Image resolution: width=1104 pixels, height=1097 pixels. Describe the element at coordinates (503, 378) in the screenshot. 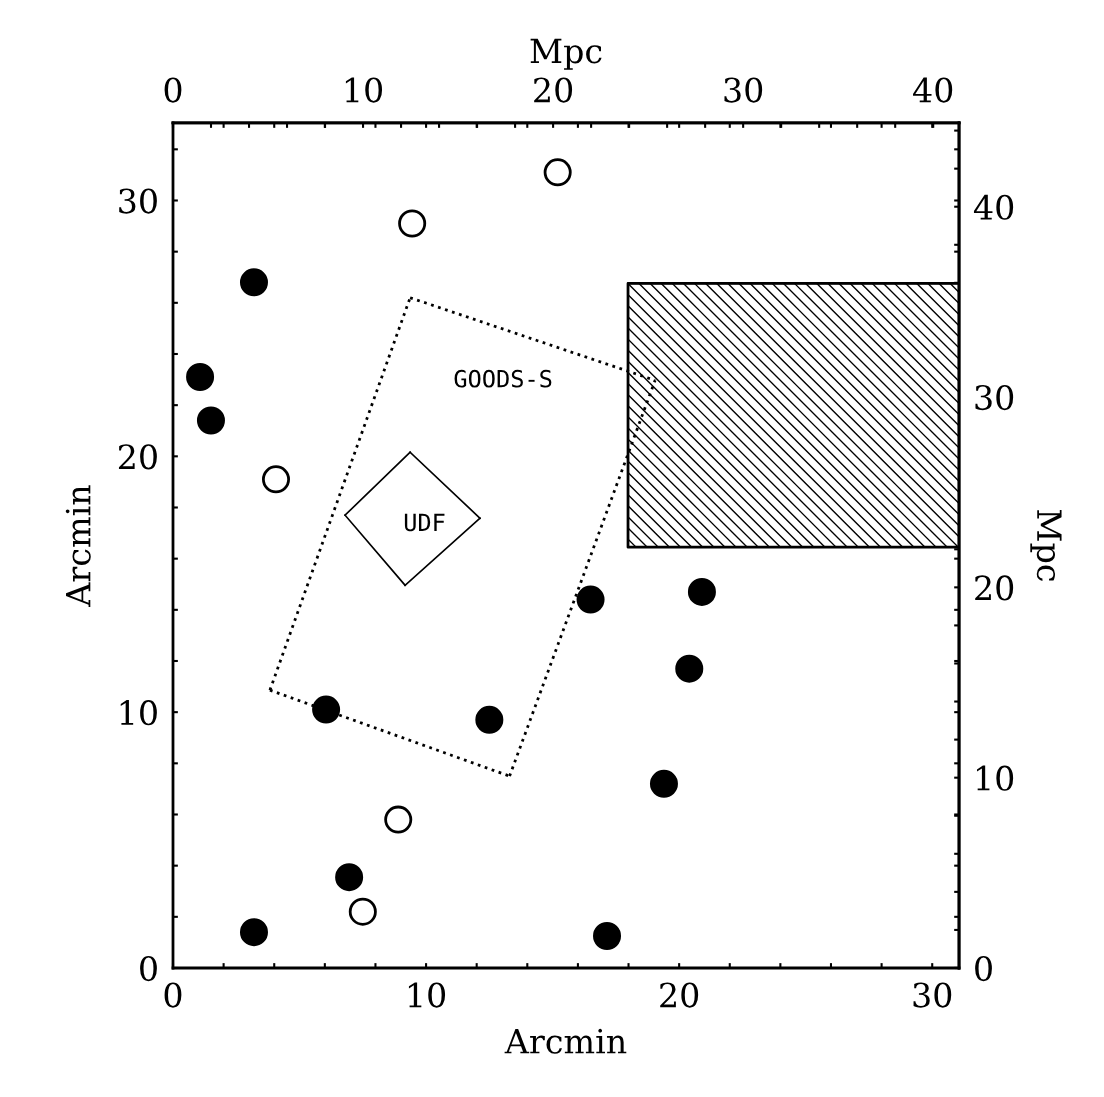

I see `annotation: GOODS-S` at that location.